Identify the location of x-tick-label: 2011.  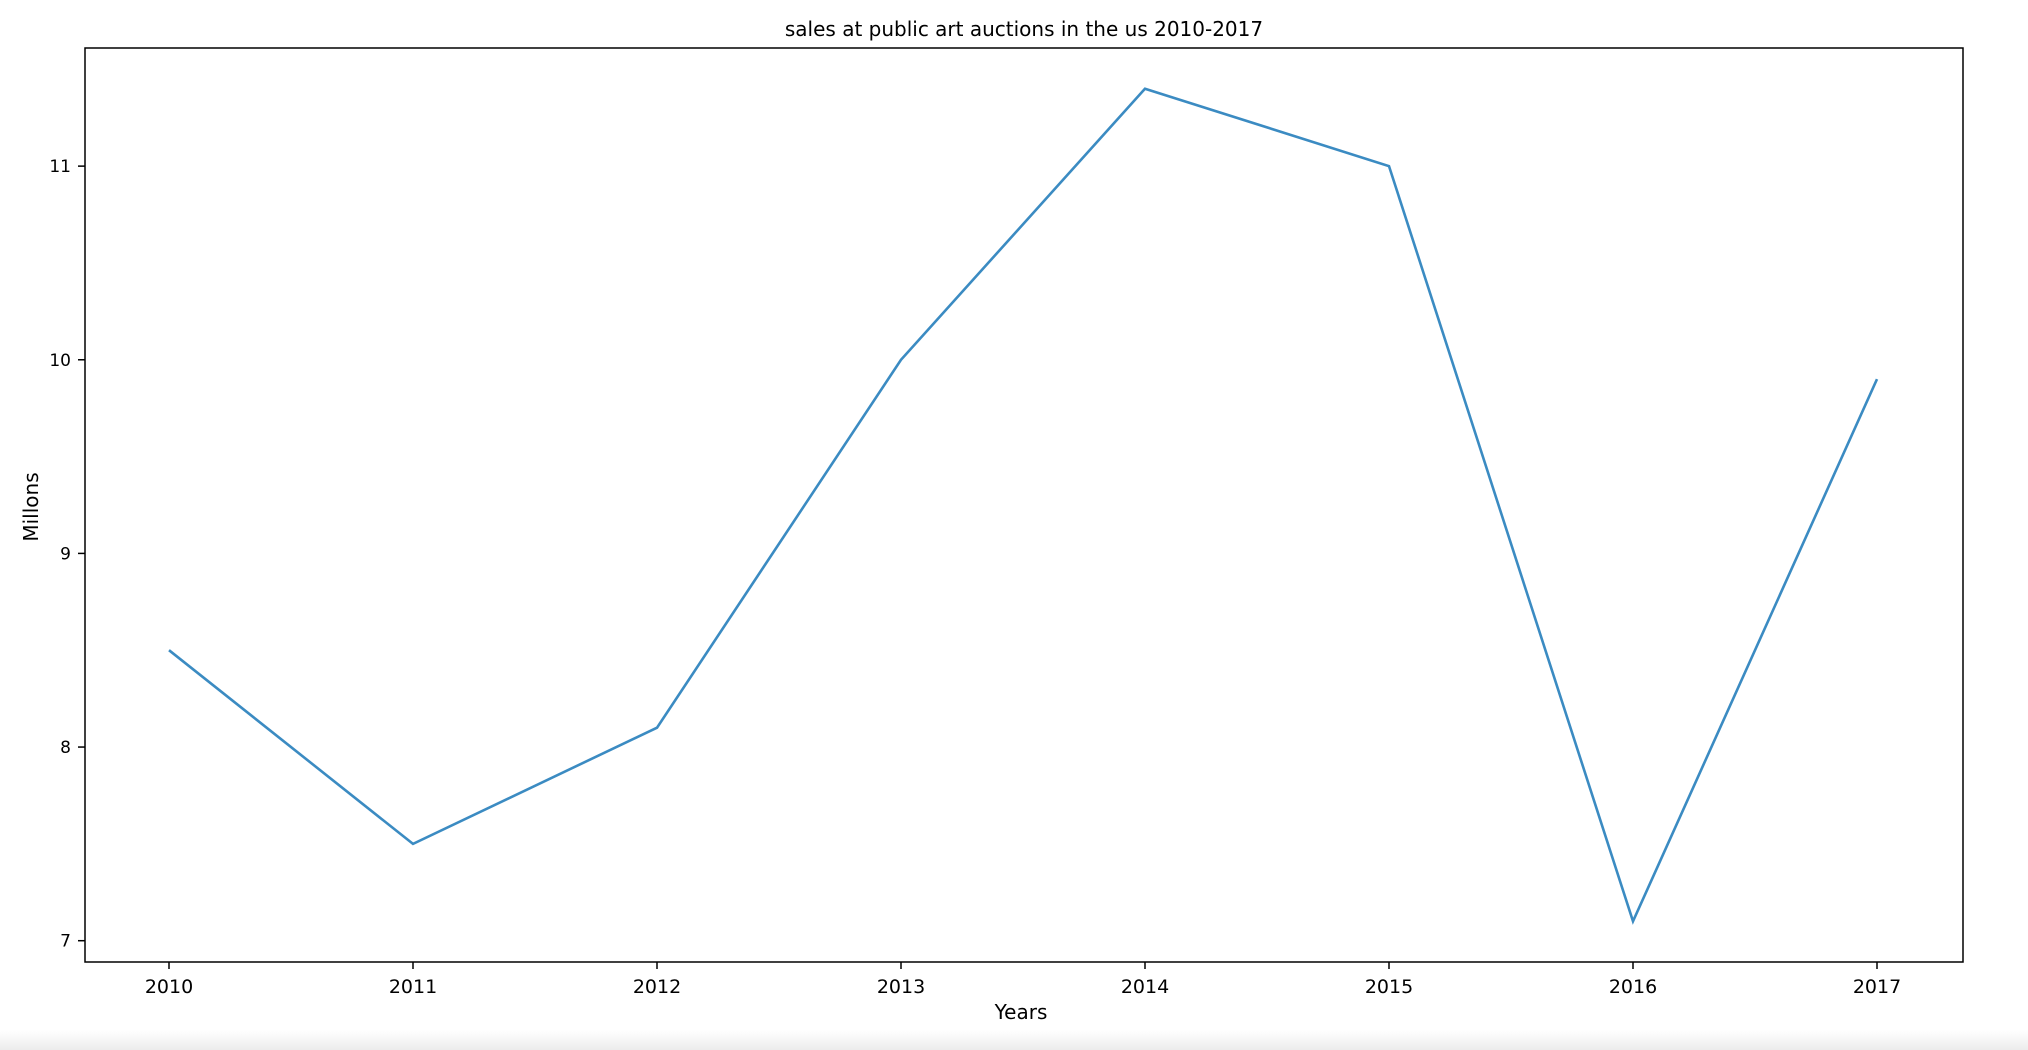
(413, 987).